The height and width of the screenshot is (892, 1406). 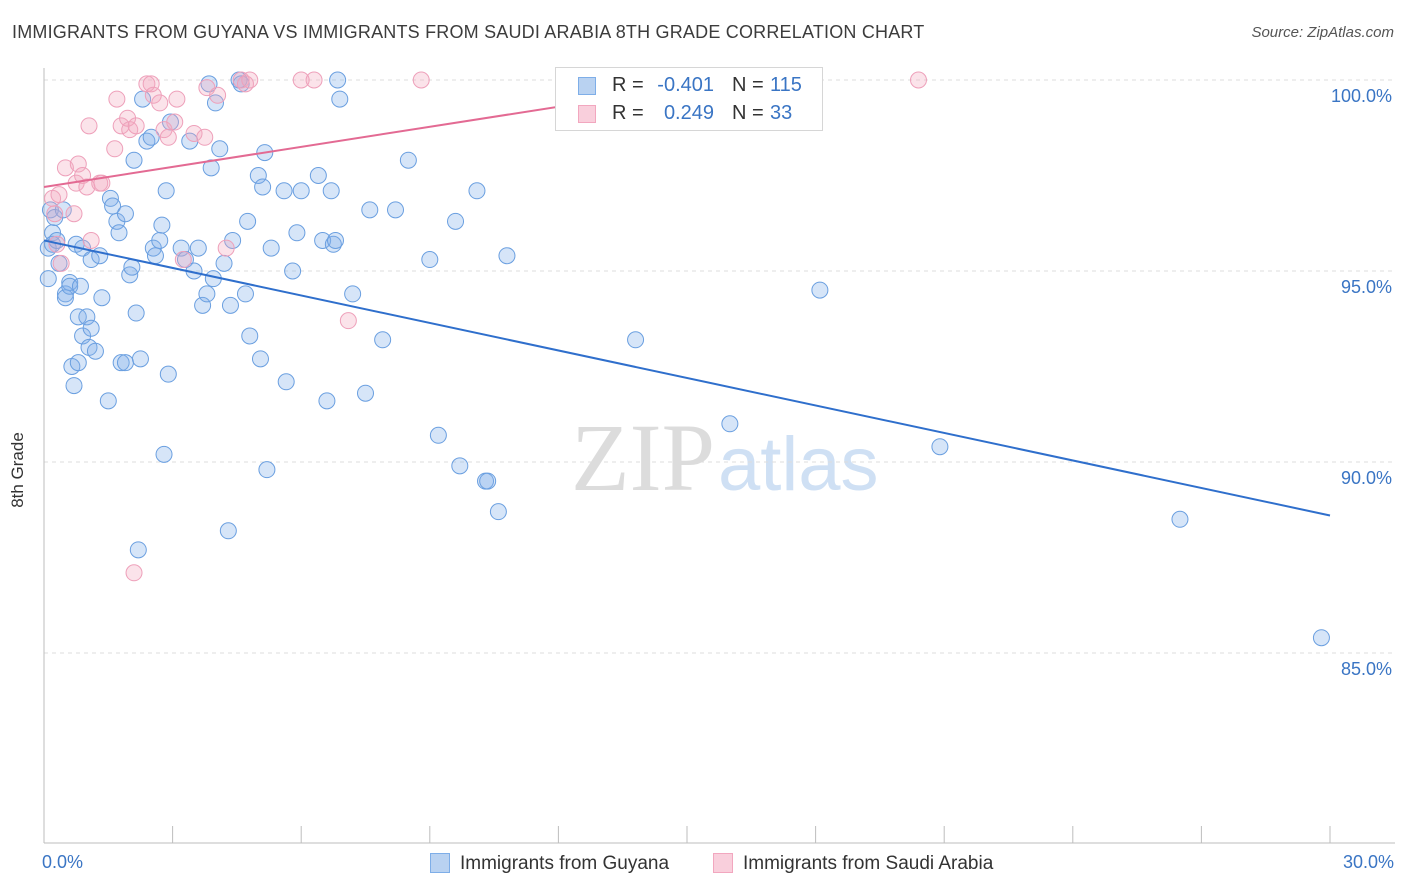 I want to click on stat-r-value: 0.249, so click(x=688, y=113).